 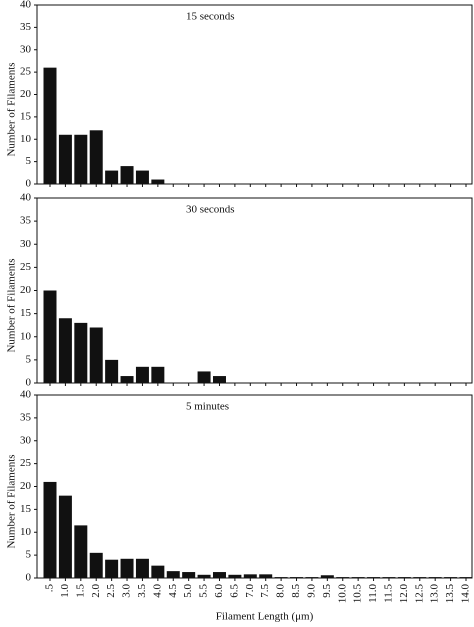 What do you see at coordinates (388, 593) in the screenshot?
I see `x-tick-label: 11.5` at bounding box center [388, 593].